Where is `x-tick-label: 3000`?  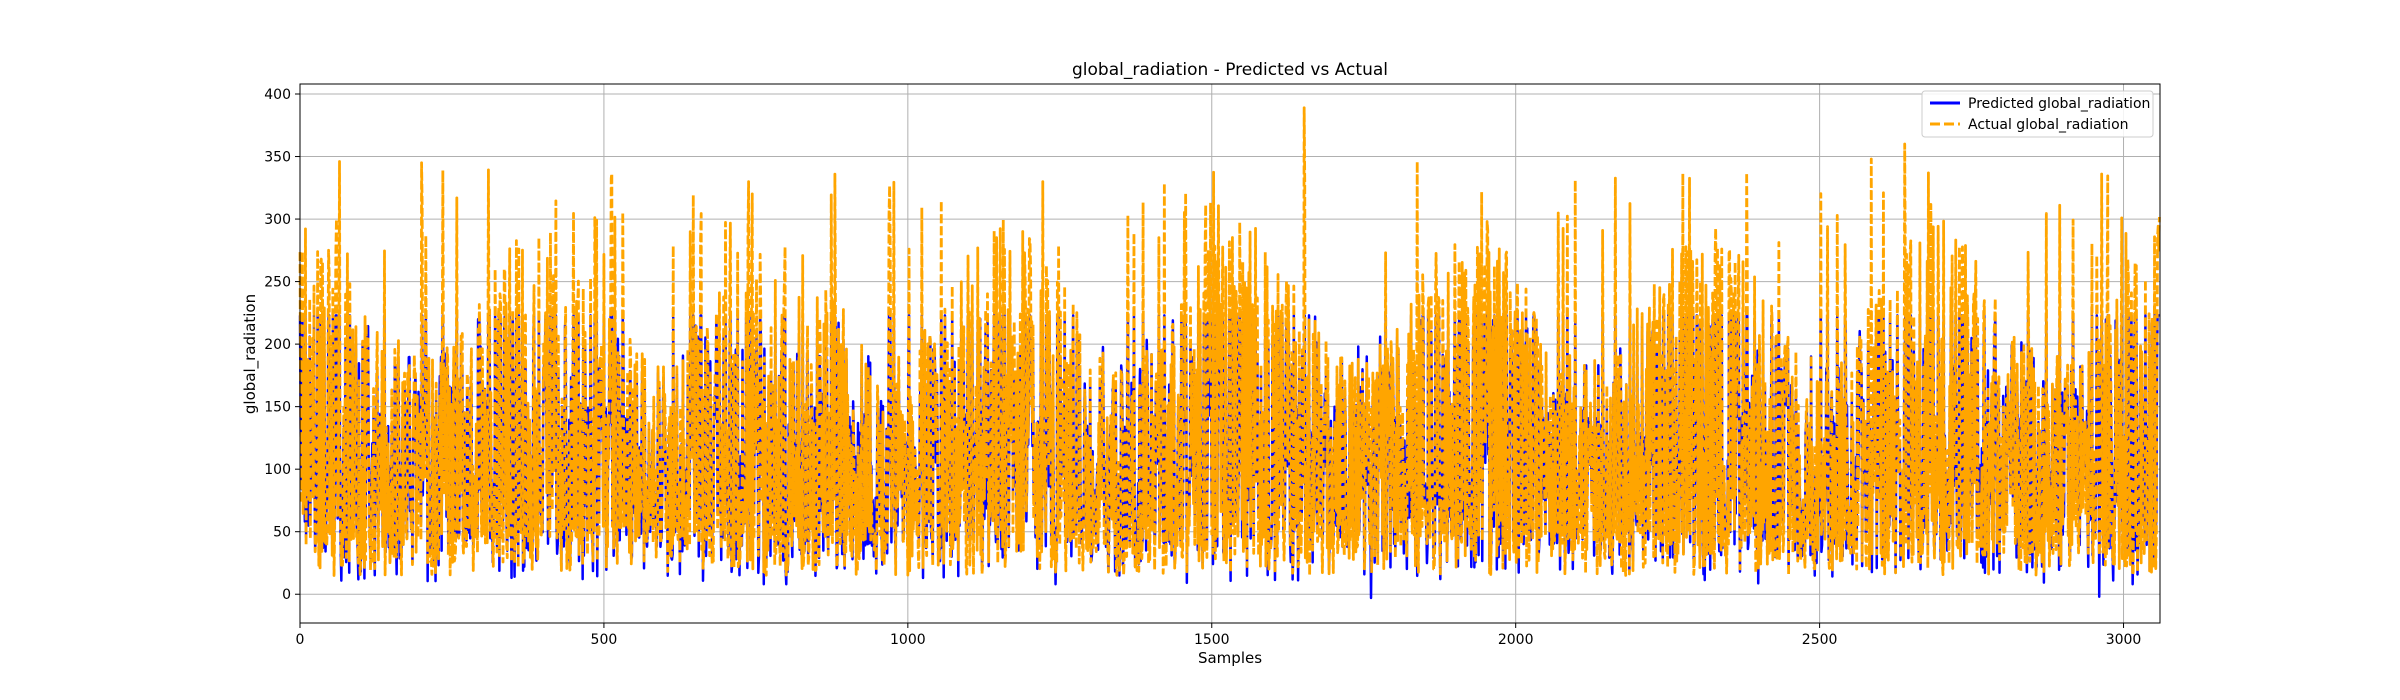
x-tick-label: 3000 is located at coordinates (2124, 640).